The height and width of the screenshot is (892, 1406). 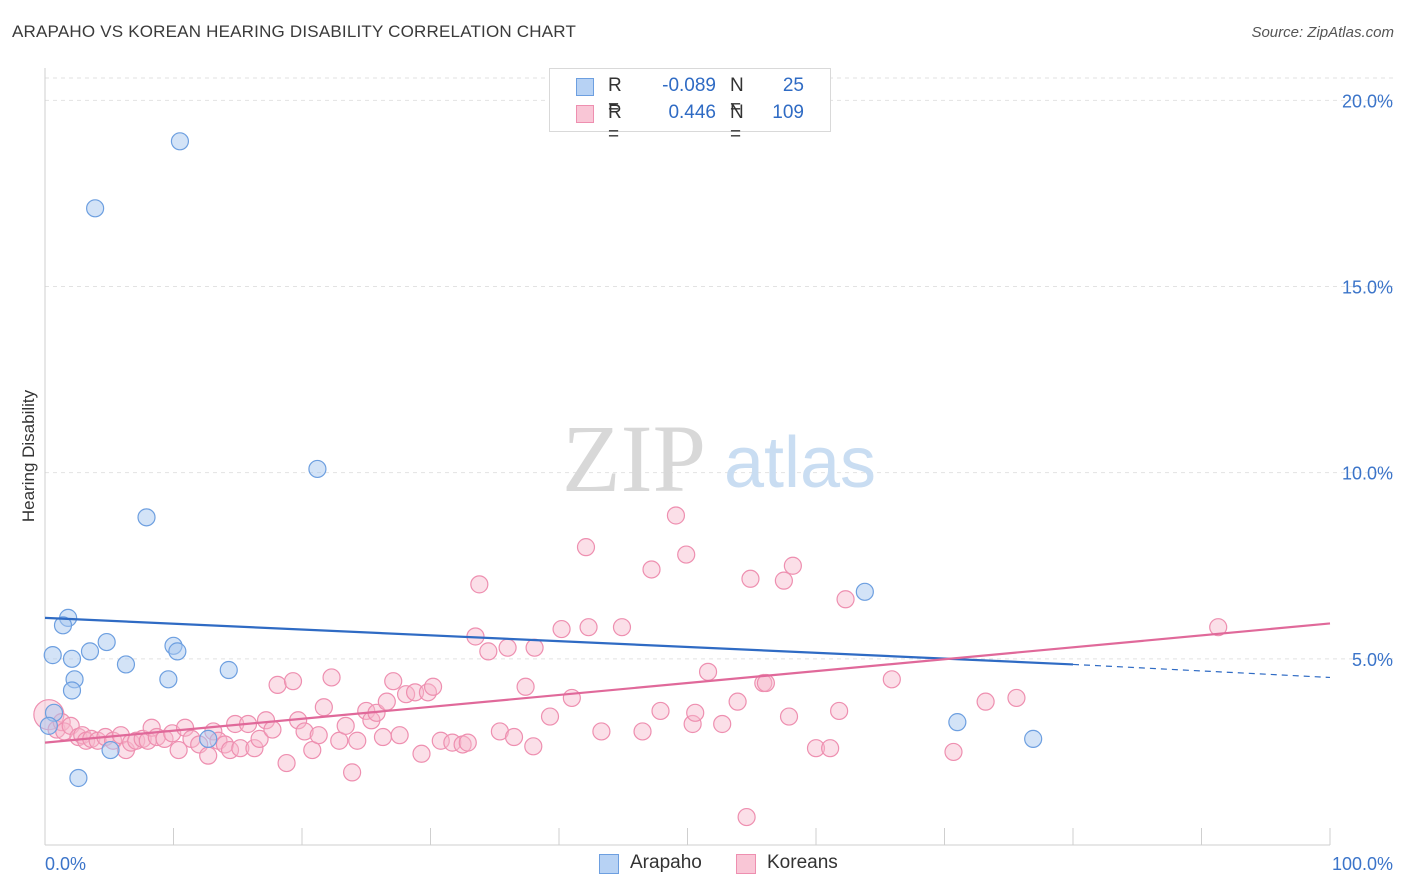 What do you see at coordinates (666, 862) in the screenshot?
I see `legend-label: Arapaho` at bounding box center [666, 862].